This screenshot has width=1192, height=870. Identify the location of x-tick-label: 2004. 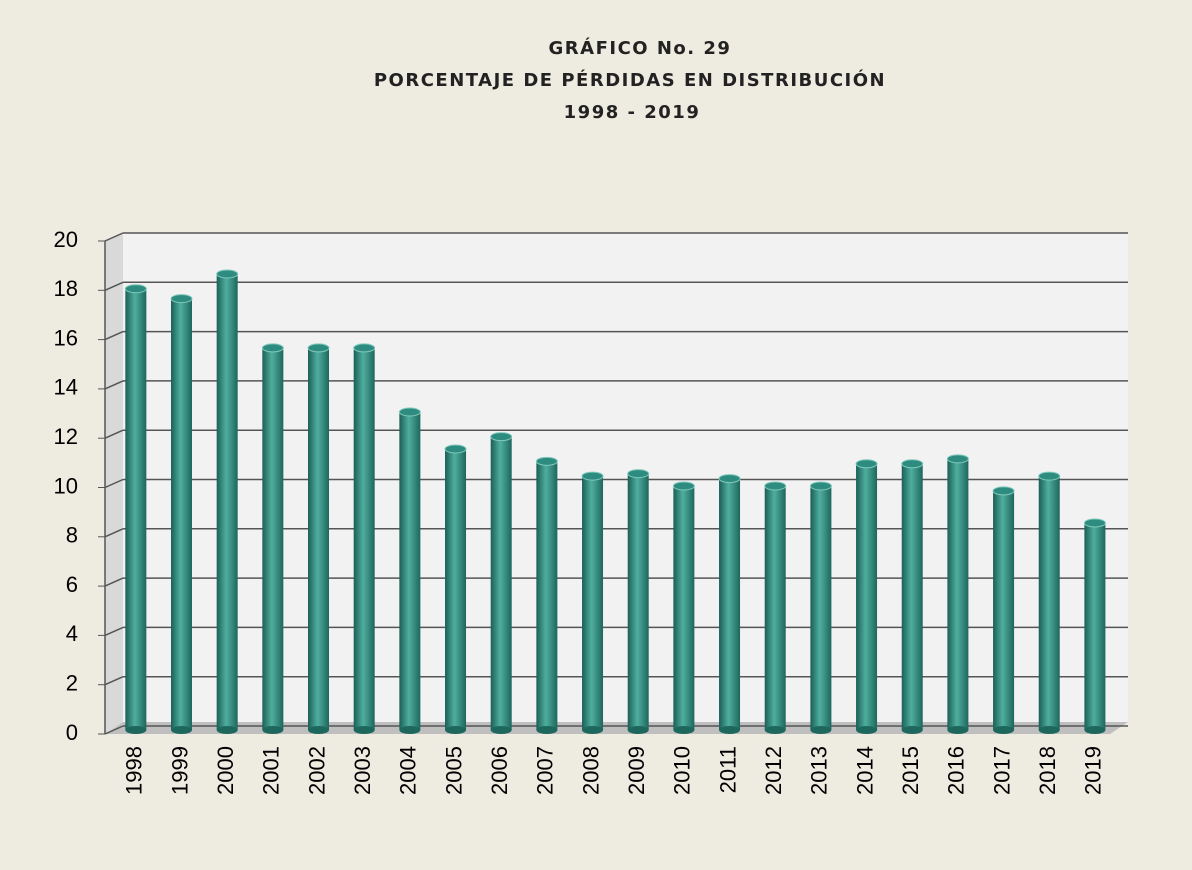
(408, 770).